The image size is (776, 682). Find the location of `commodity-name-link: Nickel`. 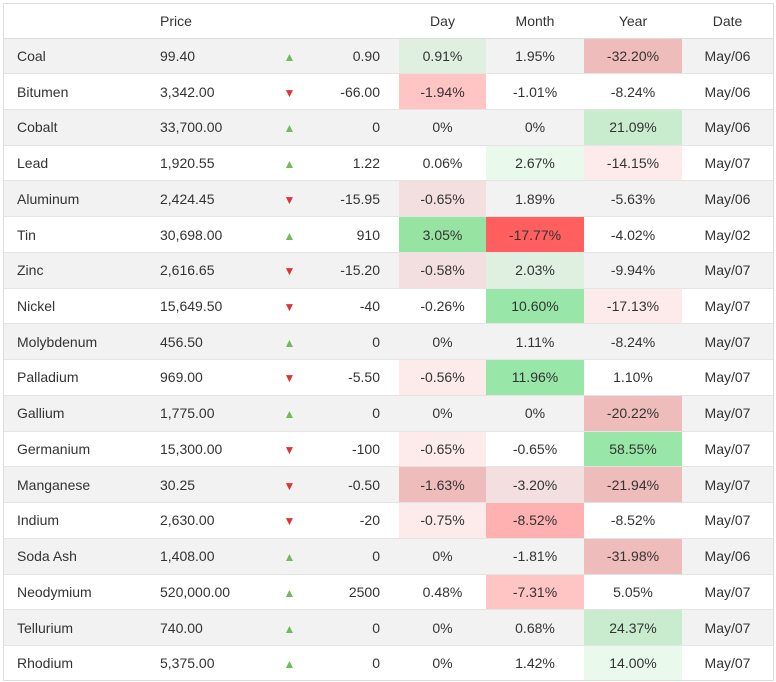

commodity-name-link: Nickel is located at coordinates (36, 306).